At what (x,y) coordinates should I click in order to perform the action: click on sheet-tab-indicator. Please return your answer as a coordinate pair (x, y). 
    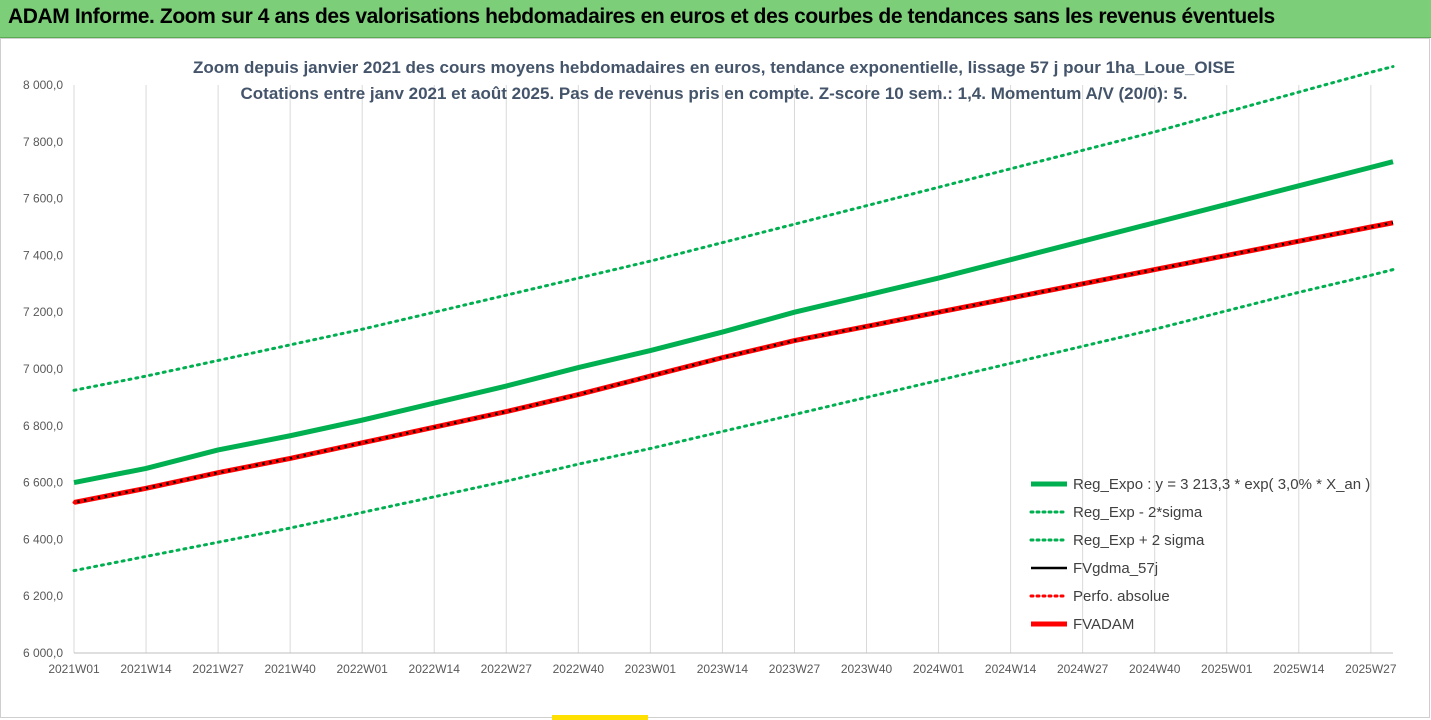
    Looking at the image, I should click on (600, 717).